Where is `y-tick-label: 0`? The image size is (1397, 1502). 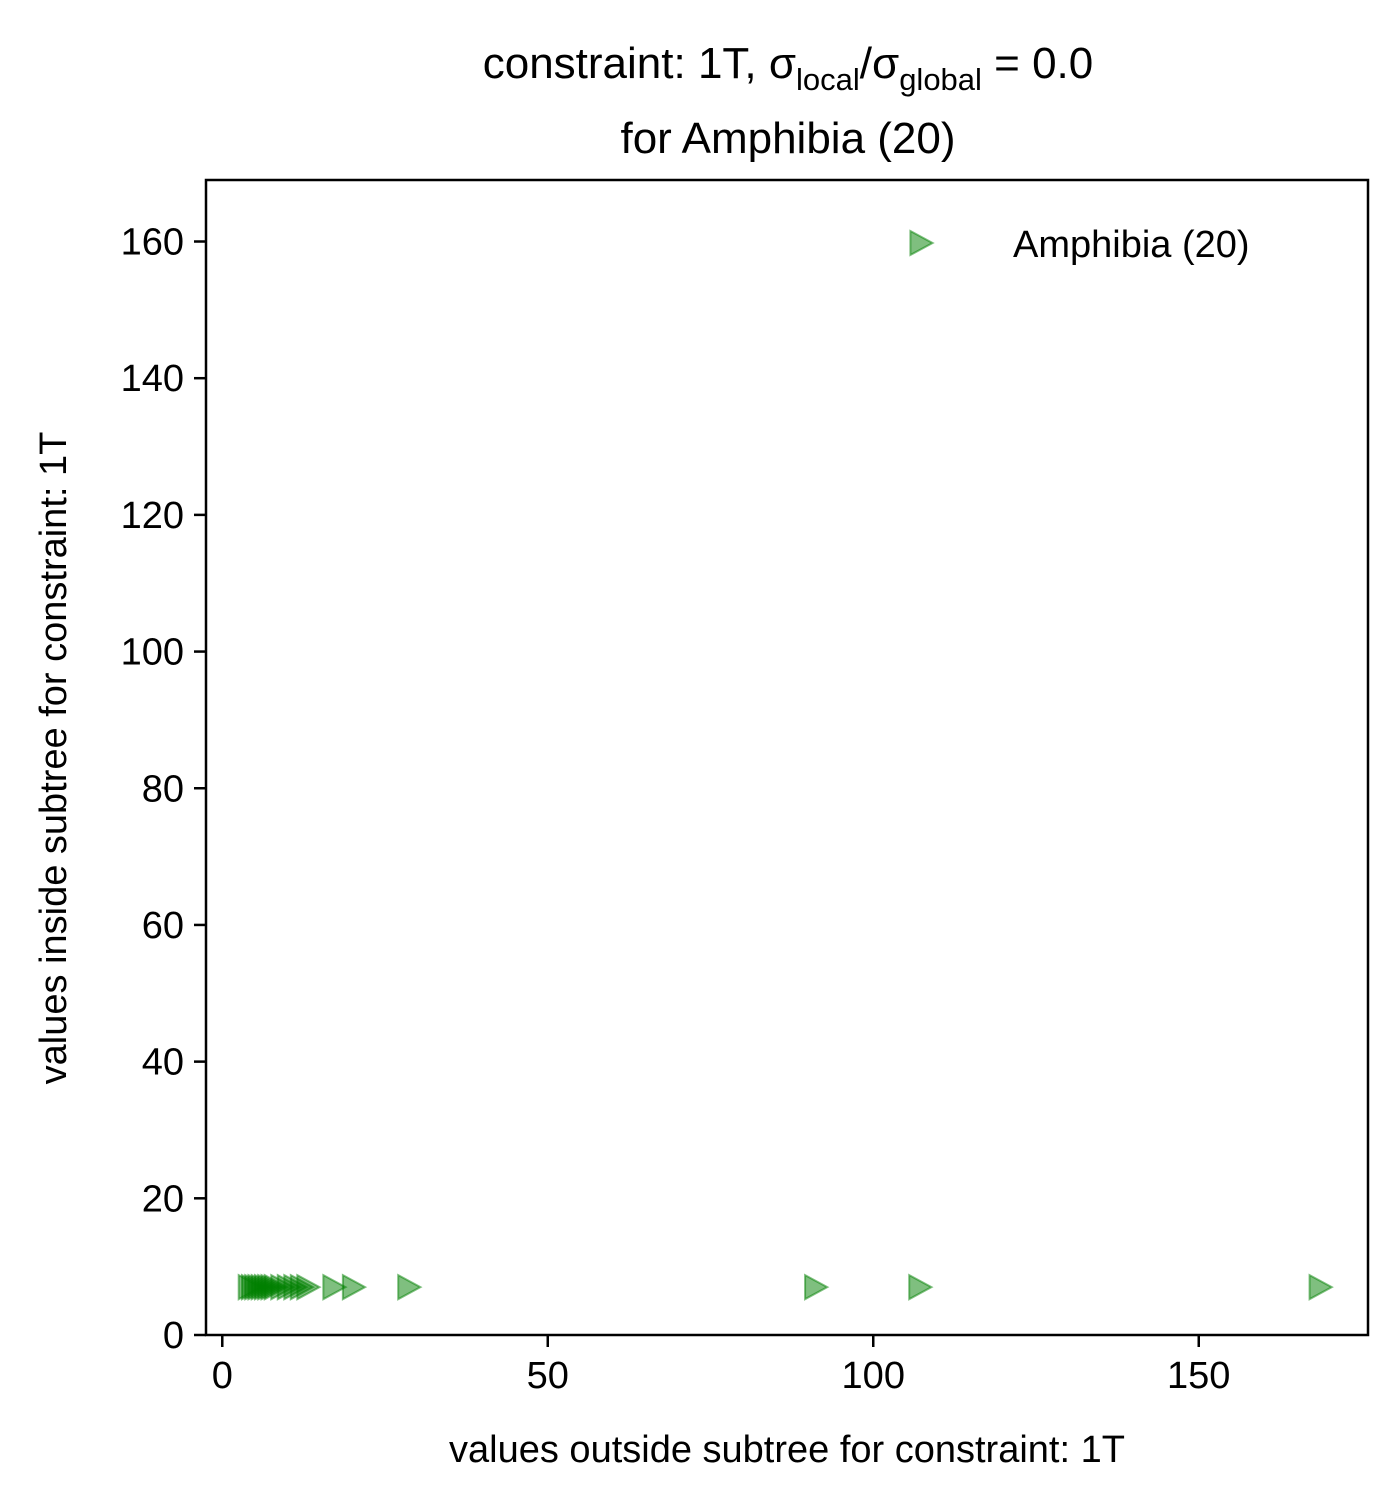
y-tick-label: 0 is located at coordinates (173, 1336).